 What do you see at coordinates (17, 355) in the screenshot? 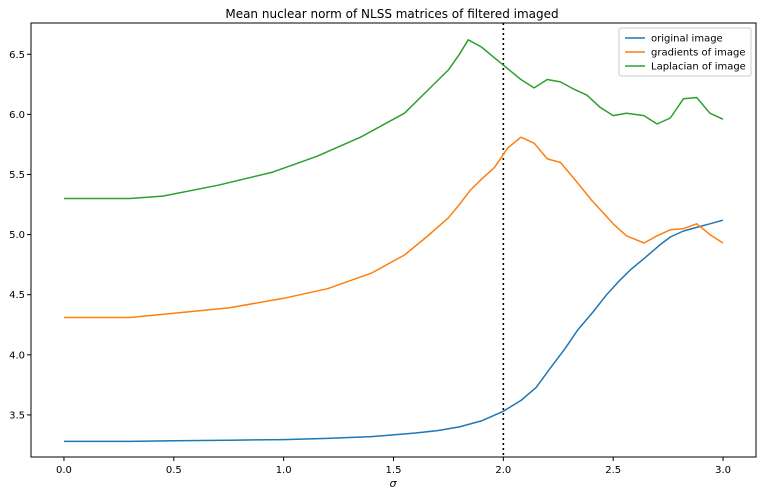
I see `y-tick-label: 4.0` at bounding box center [17, 355].